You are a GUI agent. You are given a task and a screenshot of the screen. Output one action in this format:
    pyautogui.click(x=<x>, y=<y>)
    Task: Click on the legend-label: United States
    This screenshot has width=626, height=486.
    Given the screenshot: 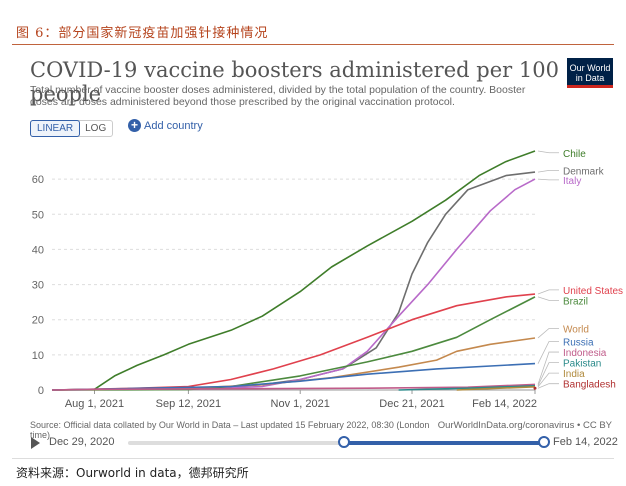 What is the action you would take?
    pyautogui.click(x=593, y=291)
    